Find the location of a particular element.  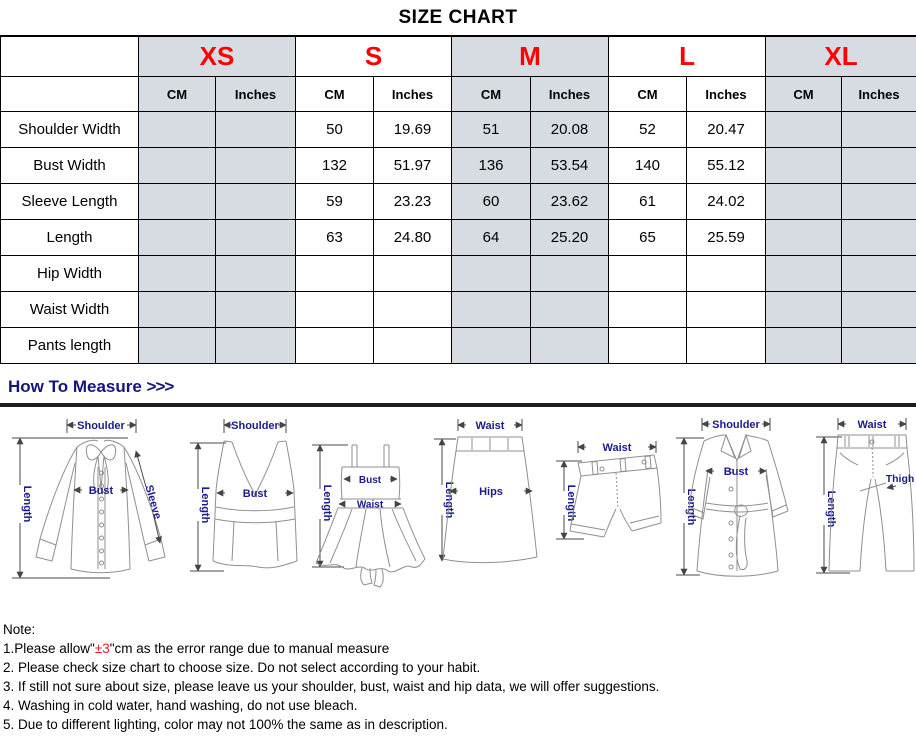

figure-tank-top: Shoulder Length Bust is located at coordinates (244, 495).